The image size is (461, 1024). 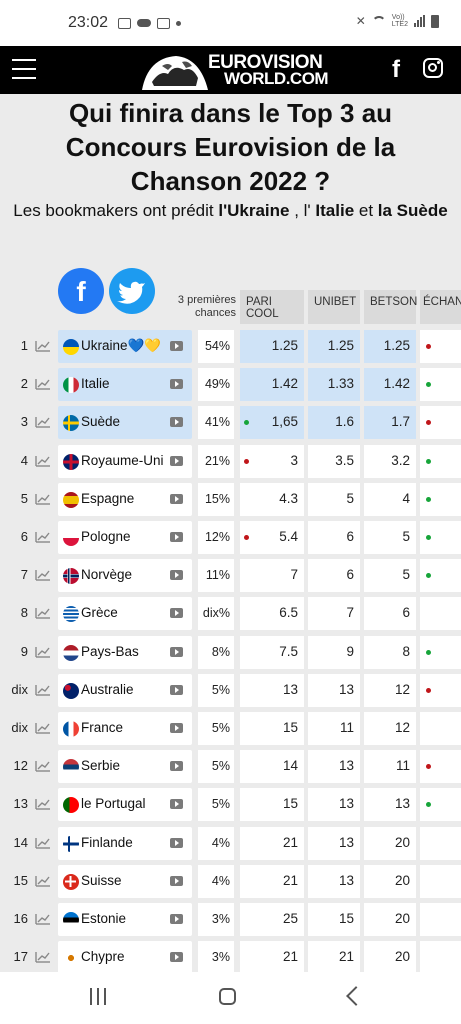 I want to click on odds-cell: 8, so click(x=390, y=652).